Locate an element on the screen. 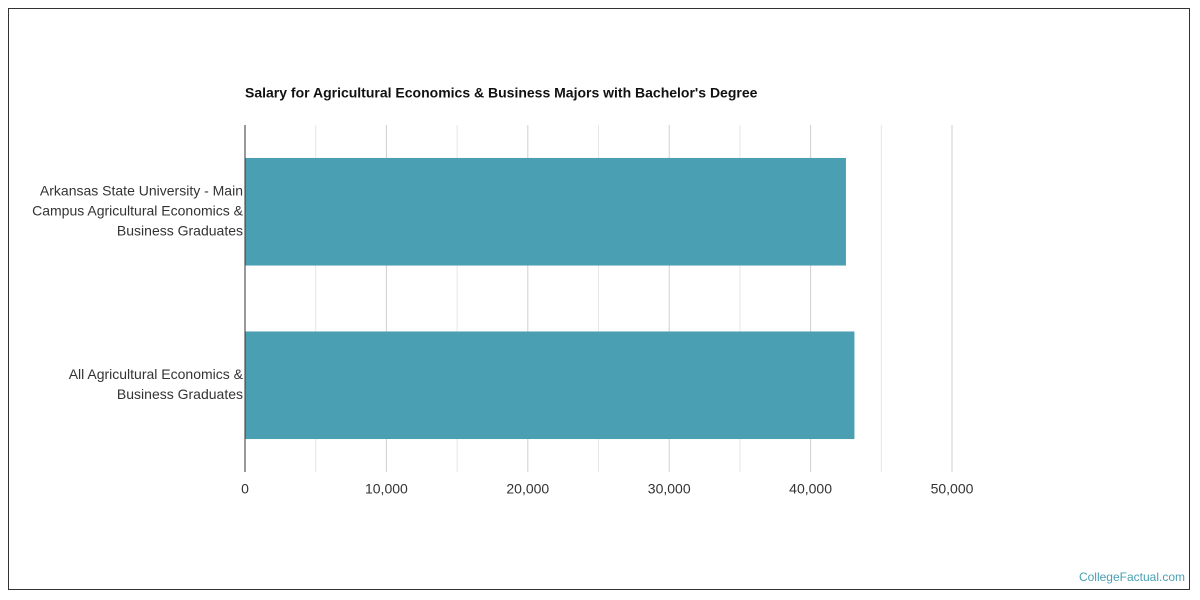  y-tick-label: Campus Agricultural Economics & is located at coordinates (138, 210).